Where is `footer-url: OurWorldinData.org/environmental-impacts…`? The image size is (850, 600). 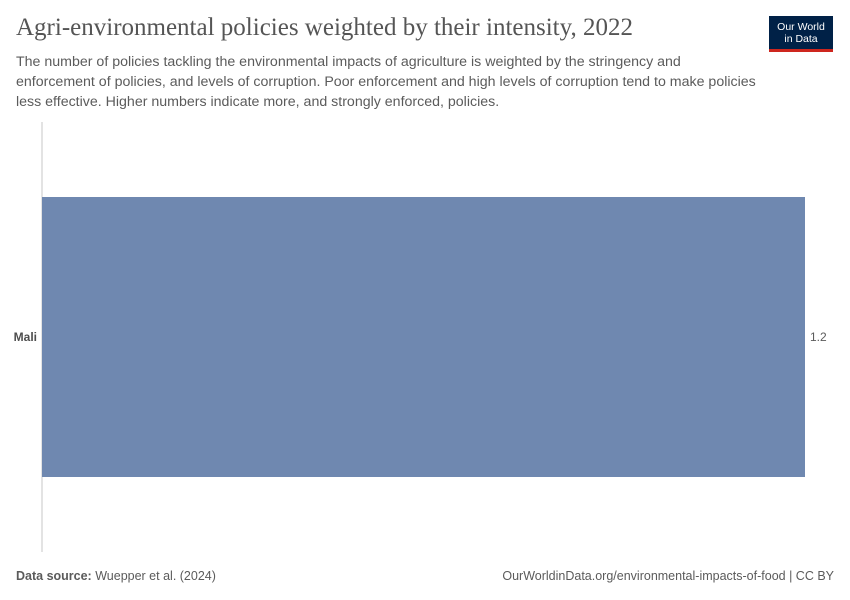 footer-url: OurWorldinData.org/environmental-impacts… is located at coordinates (668, 576).